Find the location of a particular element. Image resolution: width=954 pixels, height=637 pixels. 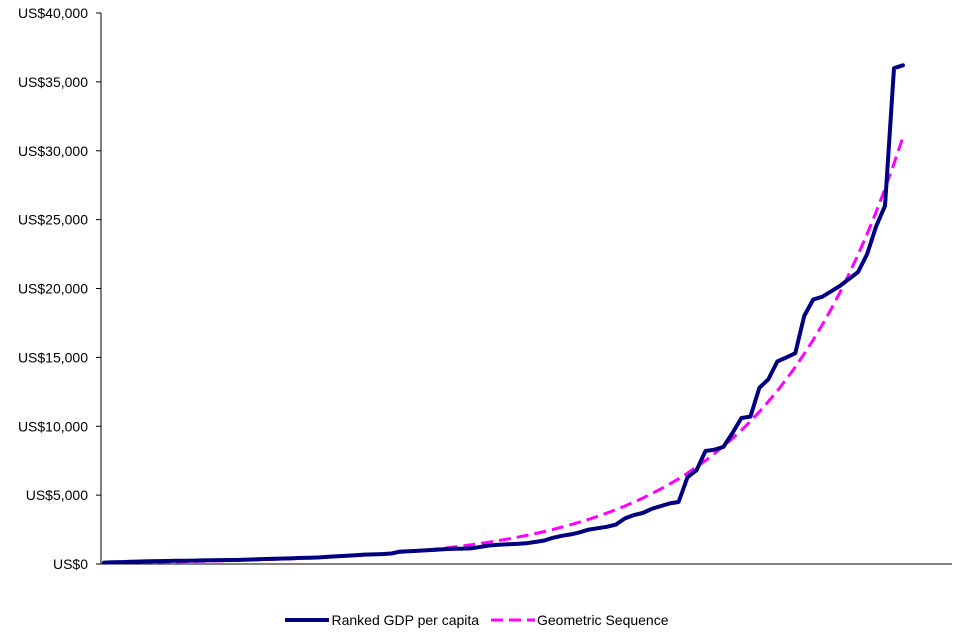

y-tick-label: US$40,000 is located at coordinates (53, 13).